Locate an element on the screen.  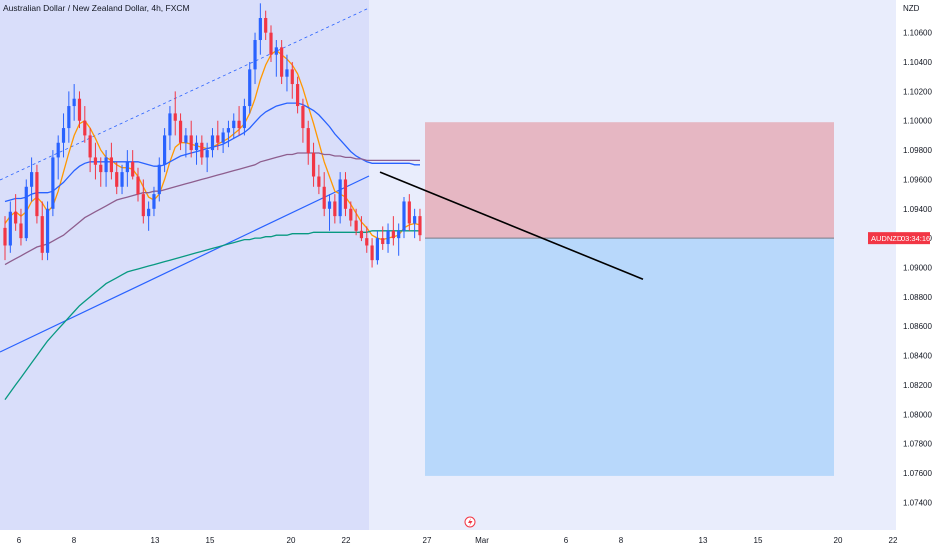
channel-upper-line is located at coordinates (185, 94).